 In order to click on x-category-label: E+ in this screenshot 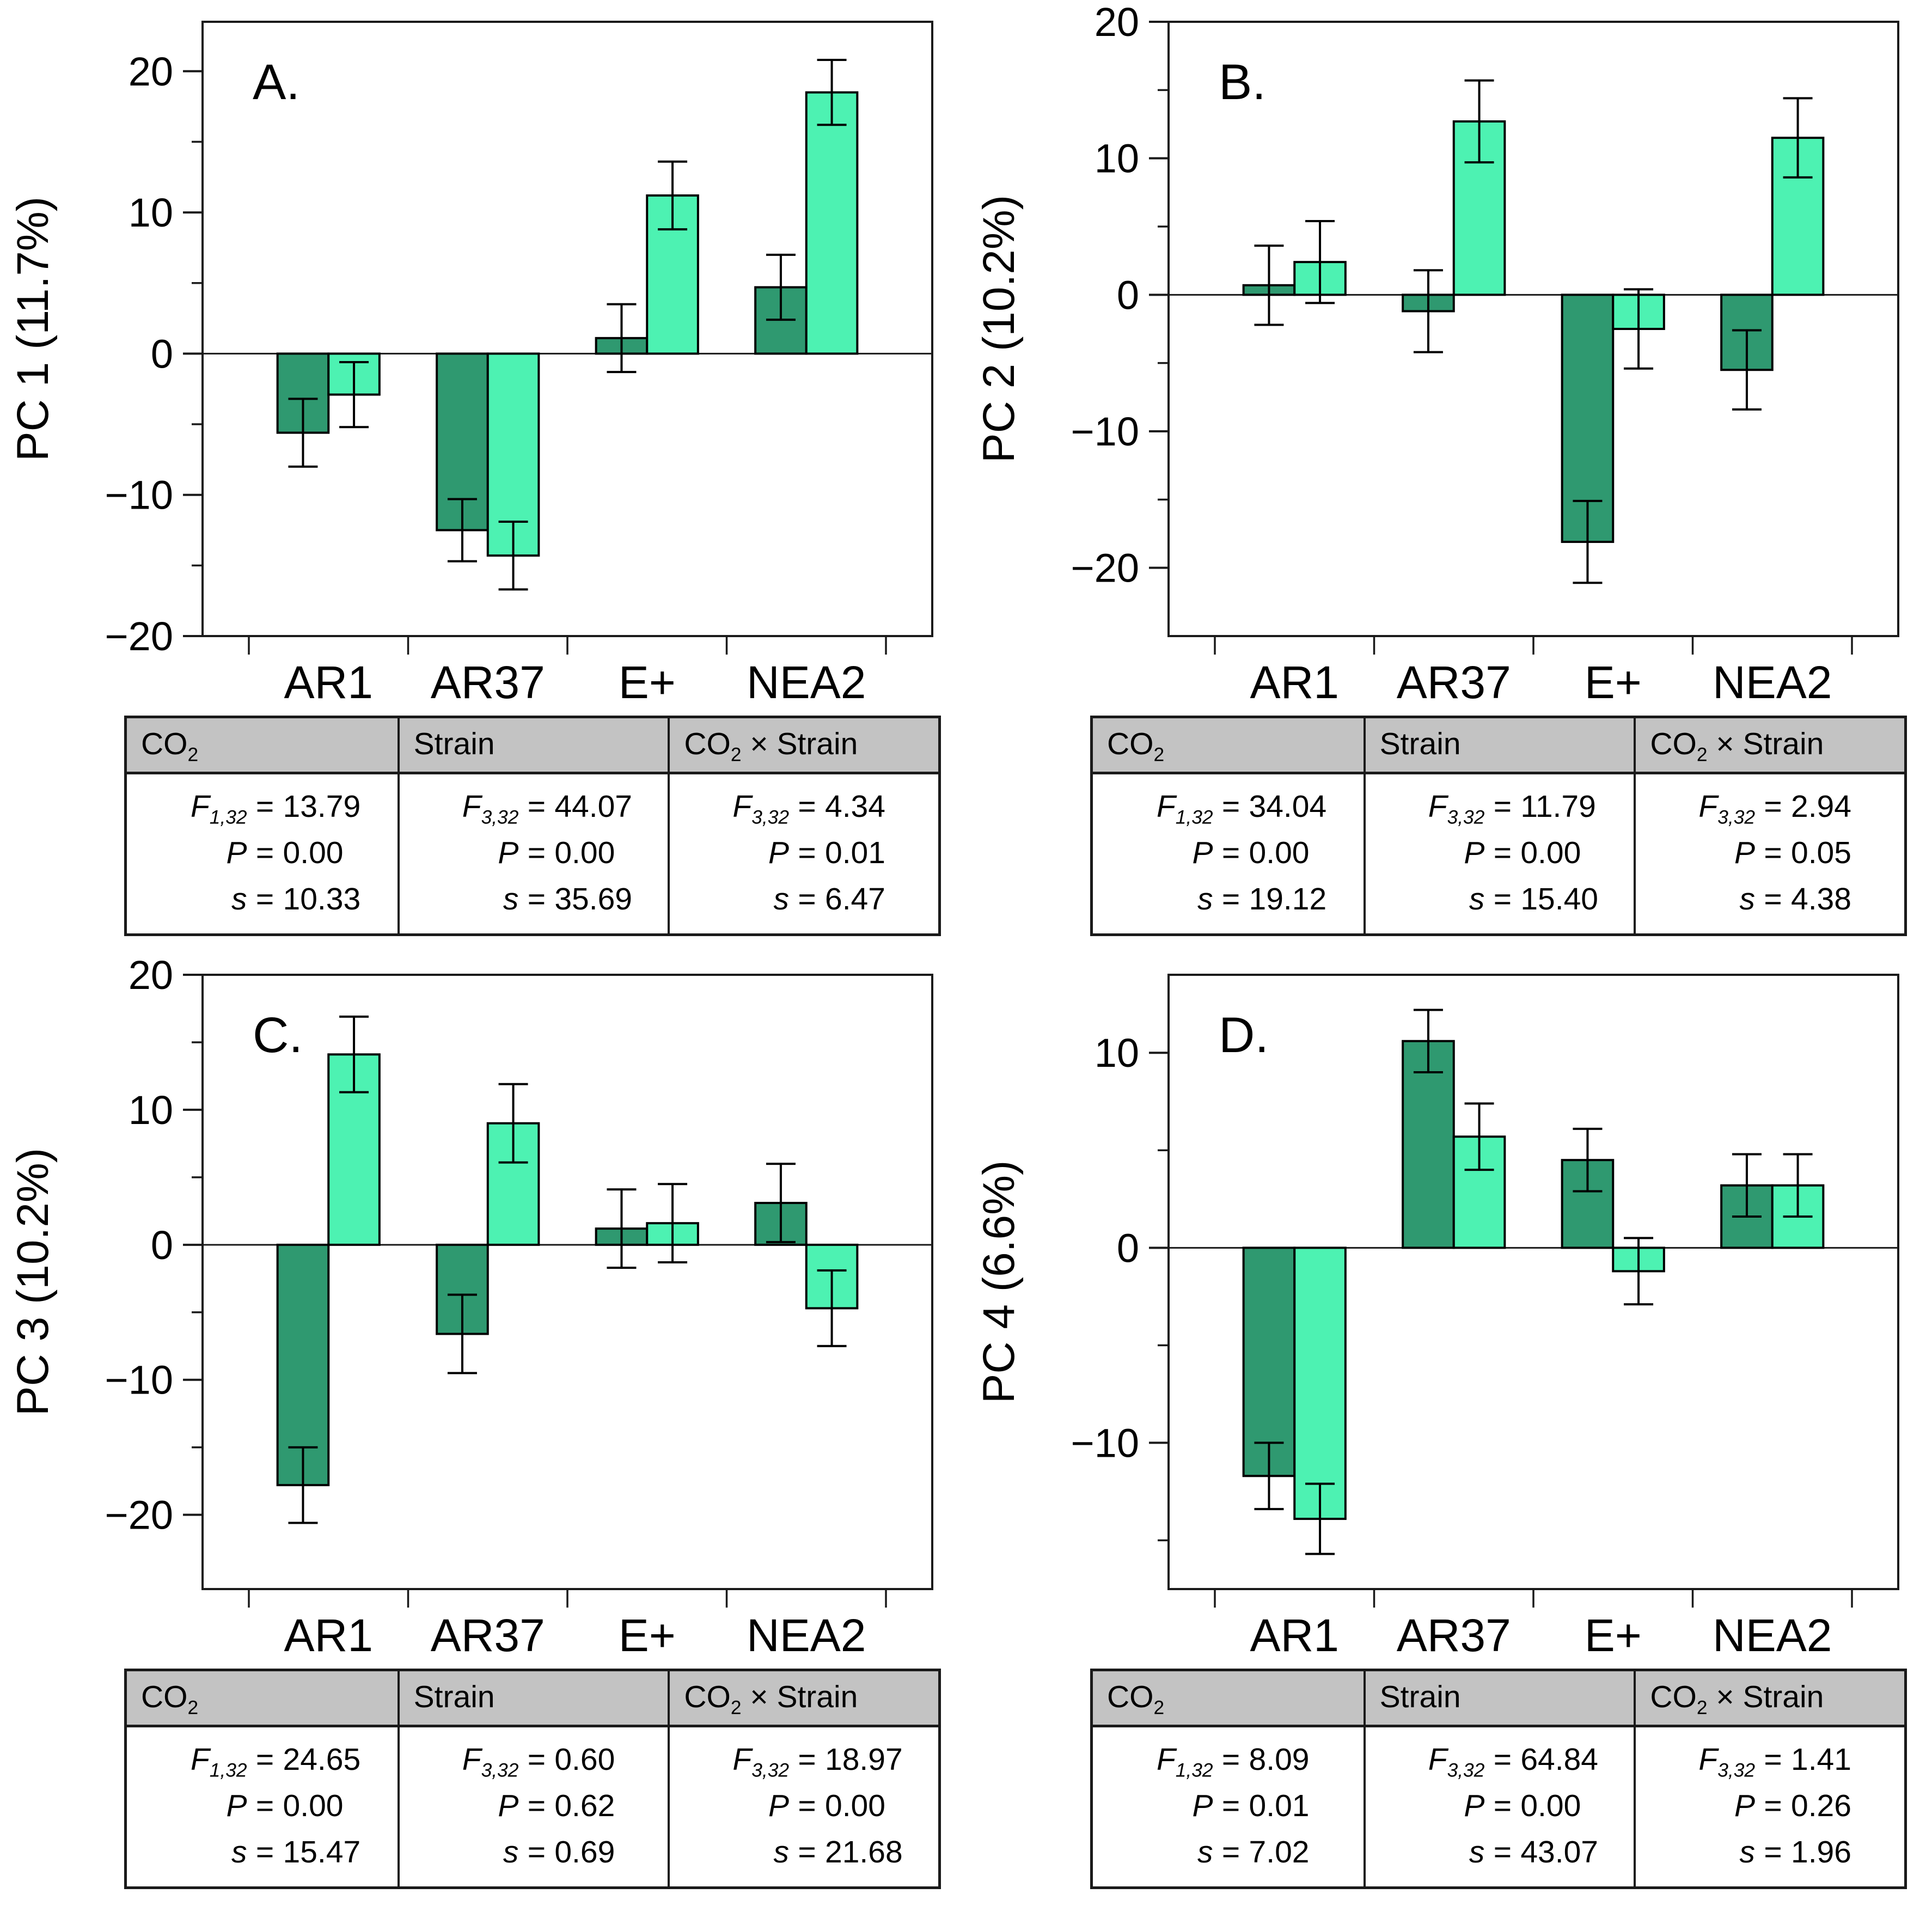, I will do `click(647, 1635)`.